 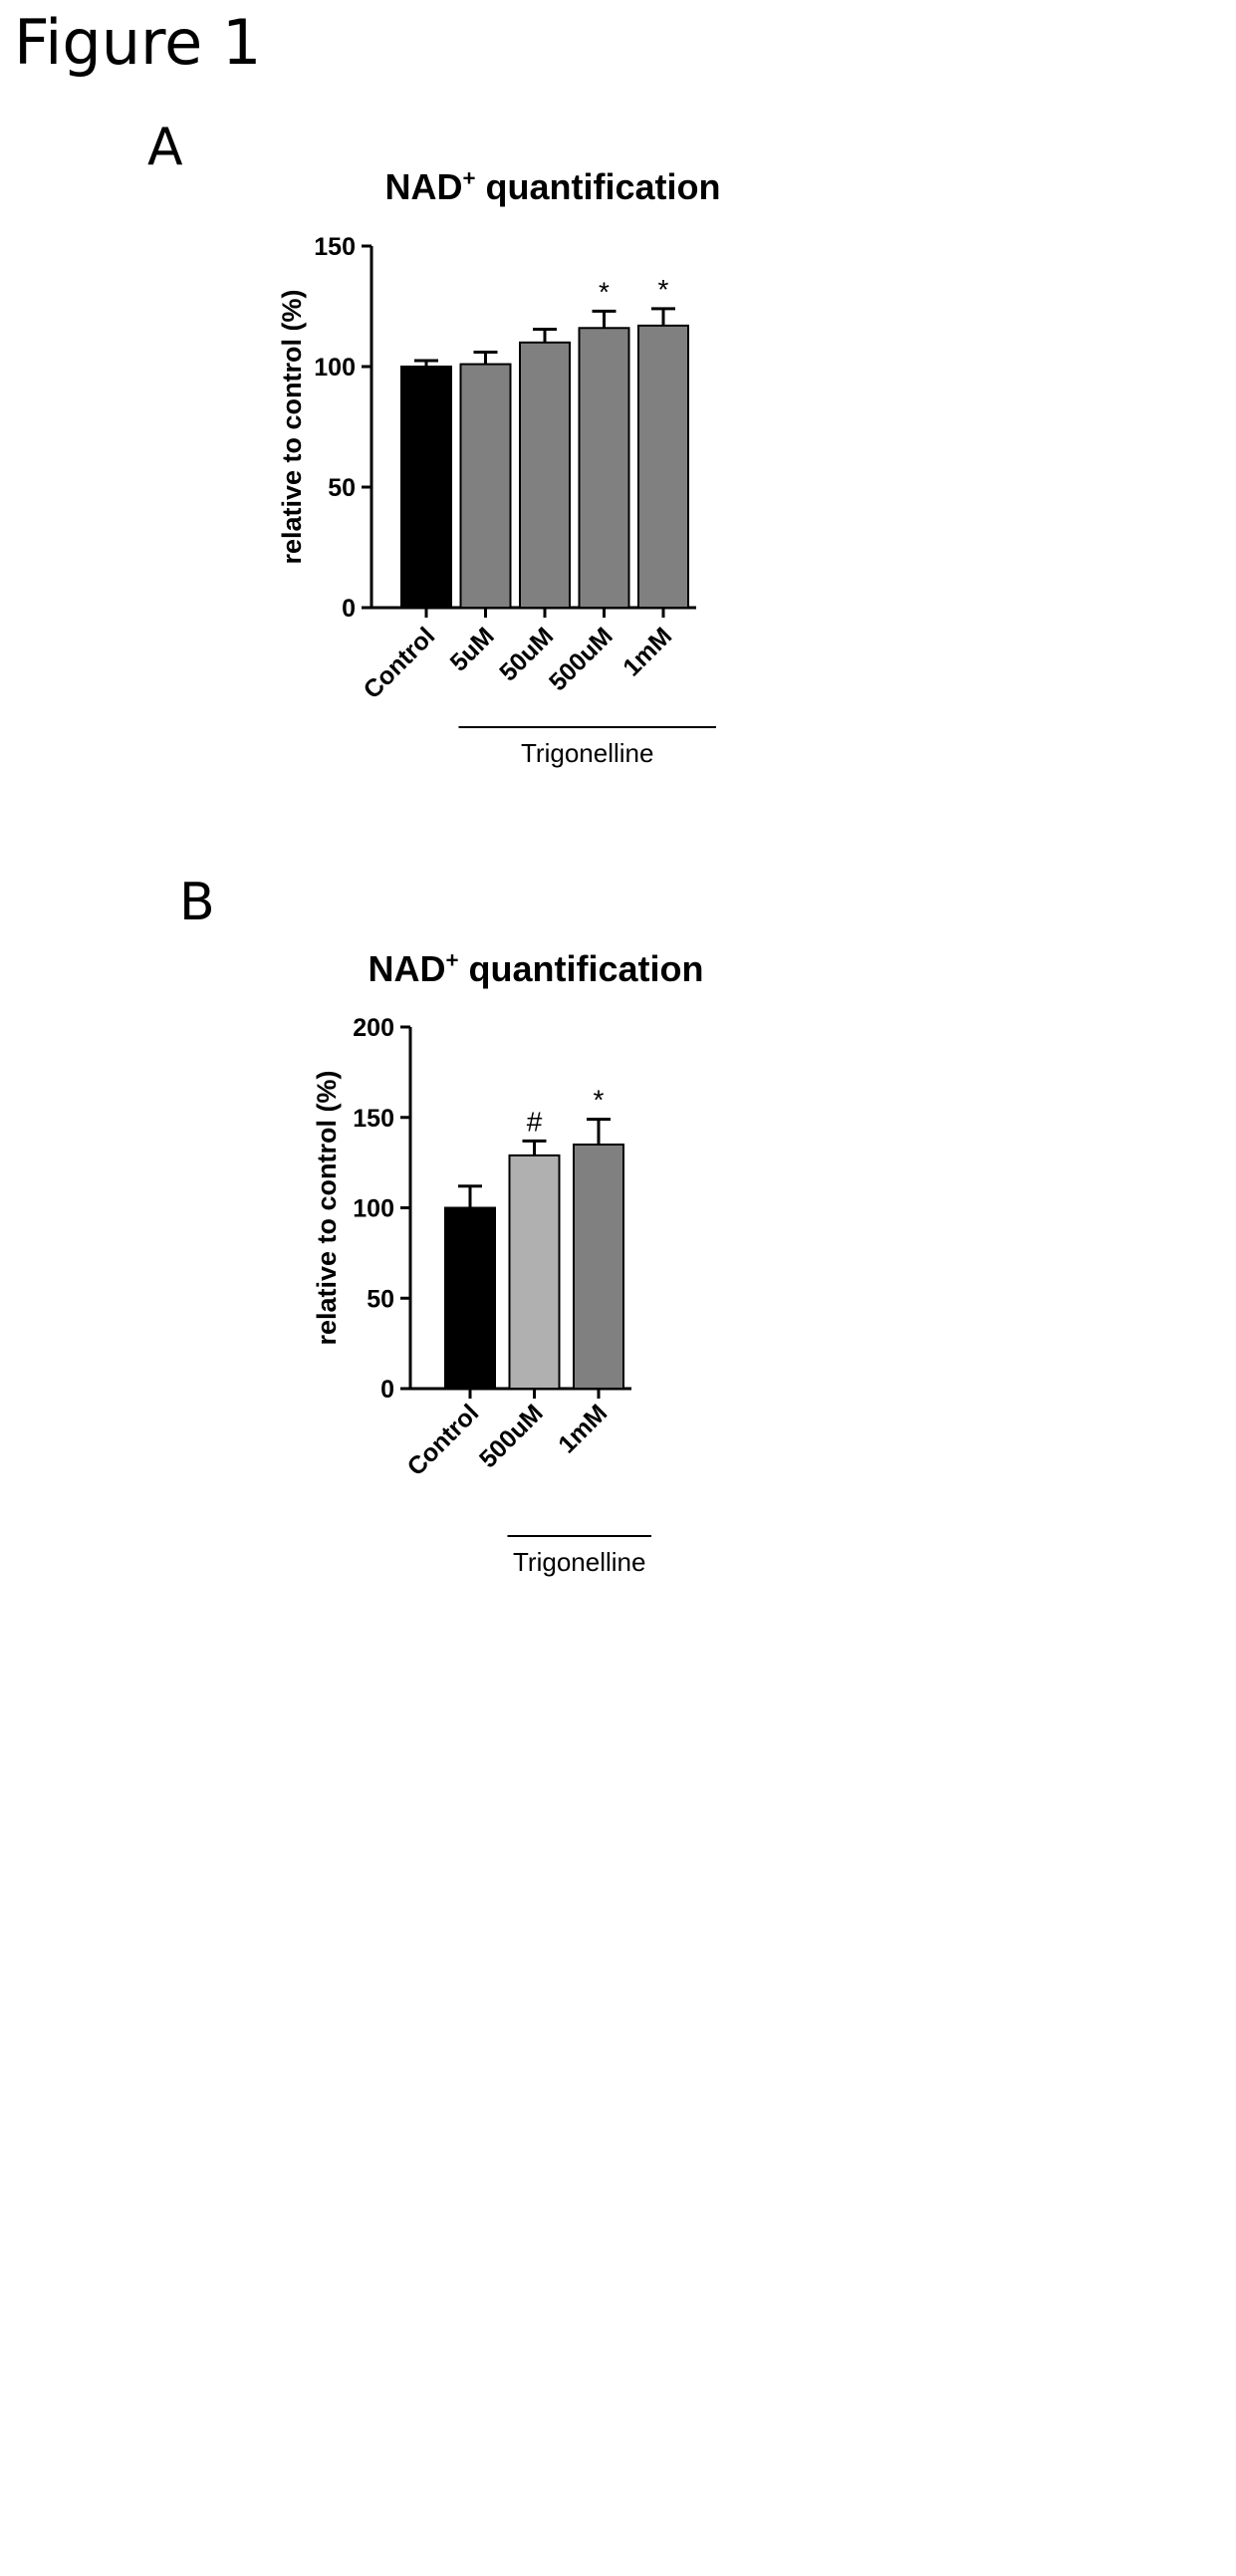 I want to click on panel-label-b: B, so click(x=197, y=902).